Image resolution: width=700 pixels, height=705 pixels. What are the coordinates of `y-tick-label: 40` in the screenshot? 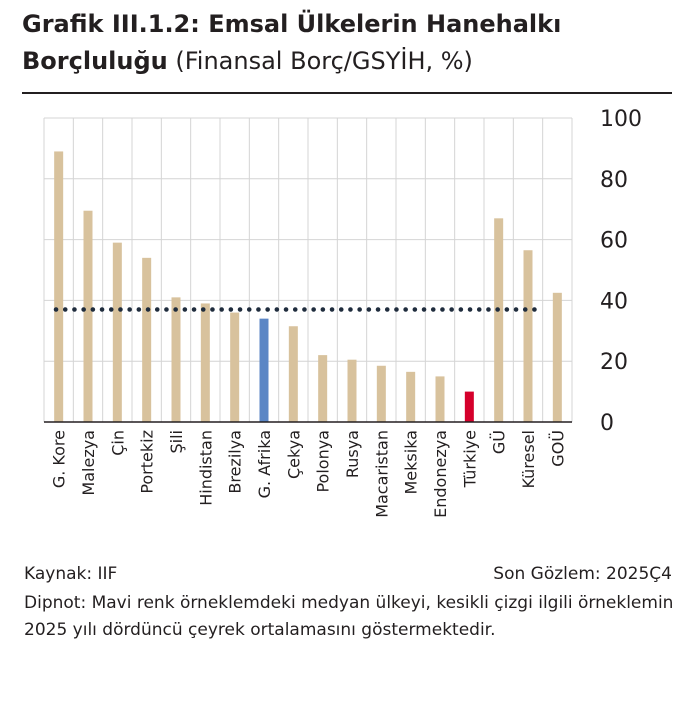 It's located at (614, 301).